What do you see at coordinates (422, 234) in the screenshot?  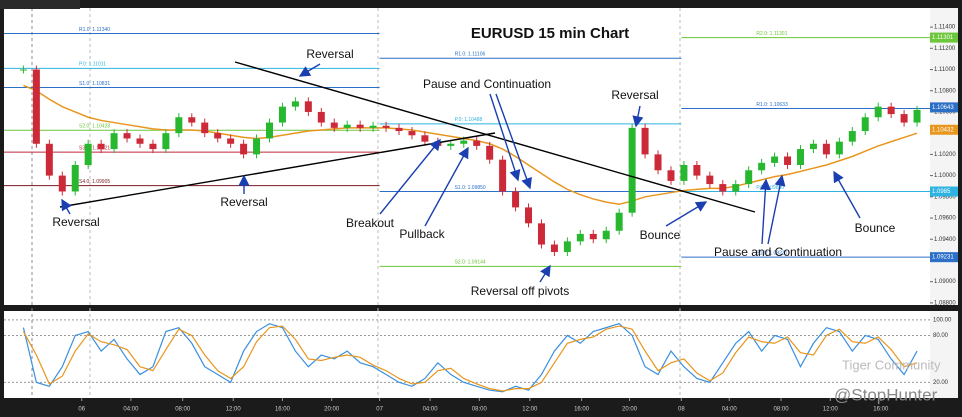 I see `annotation: Pullback` at bounding box center [422, 234].